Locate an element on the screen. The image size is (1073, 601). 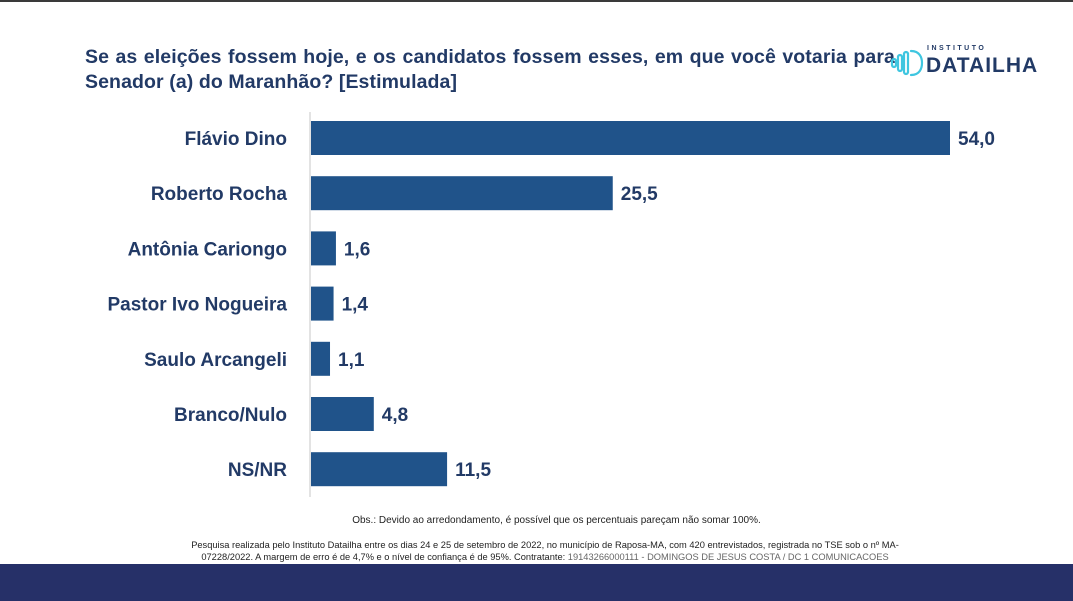
category-label: Saulo Arcangeli is located at coordinates (215, 360).